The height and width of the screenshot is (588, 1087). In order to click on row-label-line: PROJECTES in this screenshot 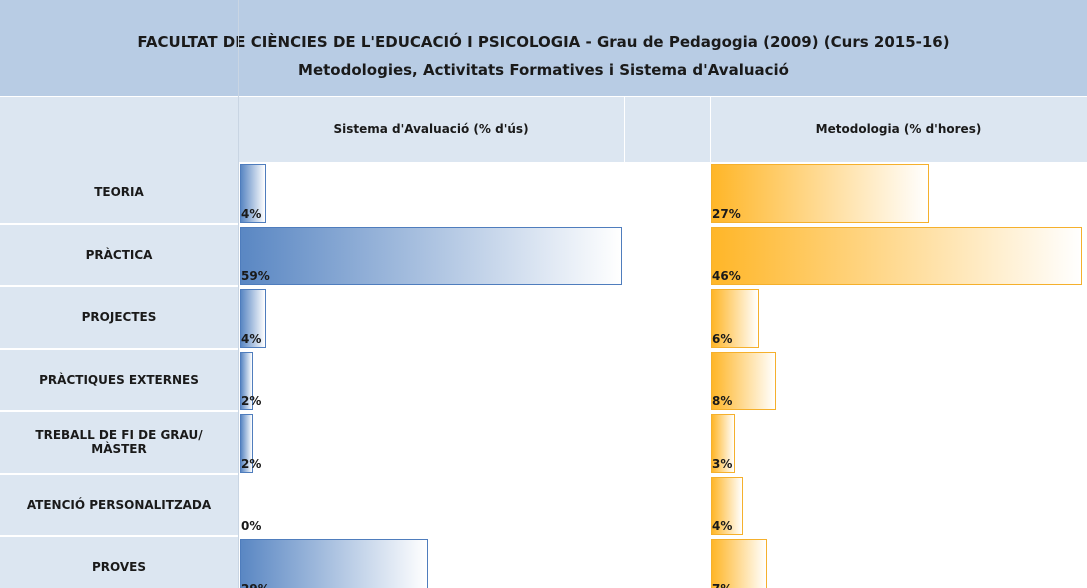, I will do `click(119, 317)`.